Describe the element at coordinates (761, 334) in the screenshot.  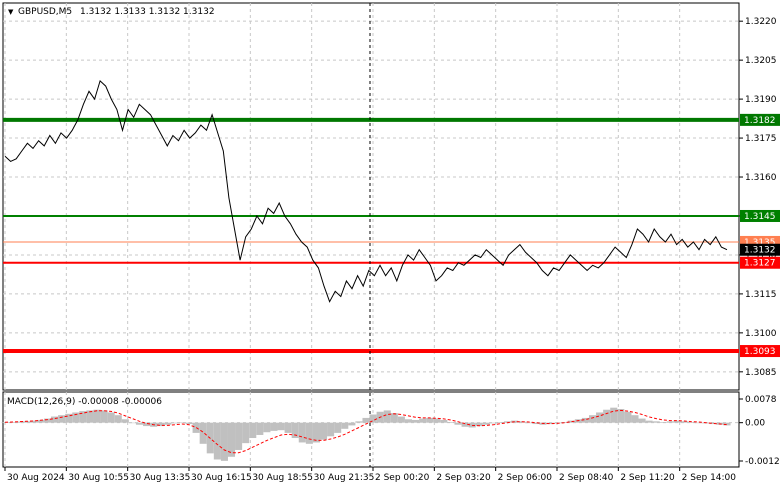
I see `y-tick-label: 1.3100` at that location.